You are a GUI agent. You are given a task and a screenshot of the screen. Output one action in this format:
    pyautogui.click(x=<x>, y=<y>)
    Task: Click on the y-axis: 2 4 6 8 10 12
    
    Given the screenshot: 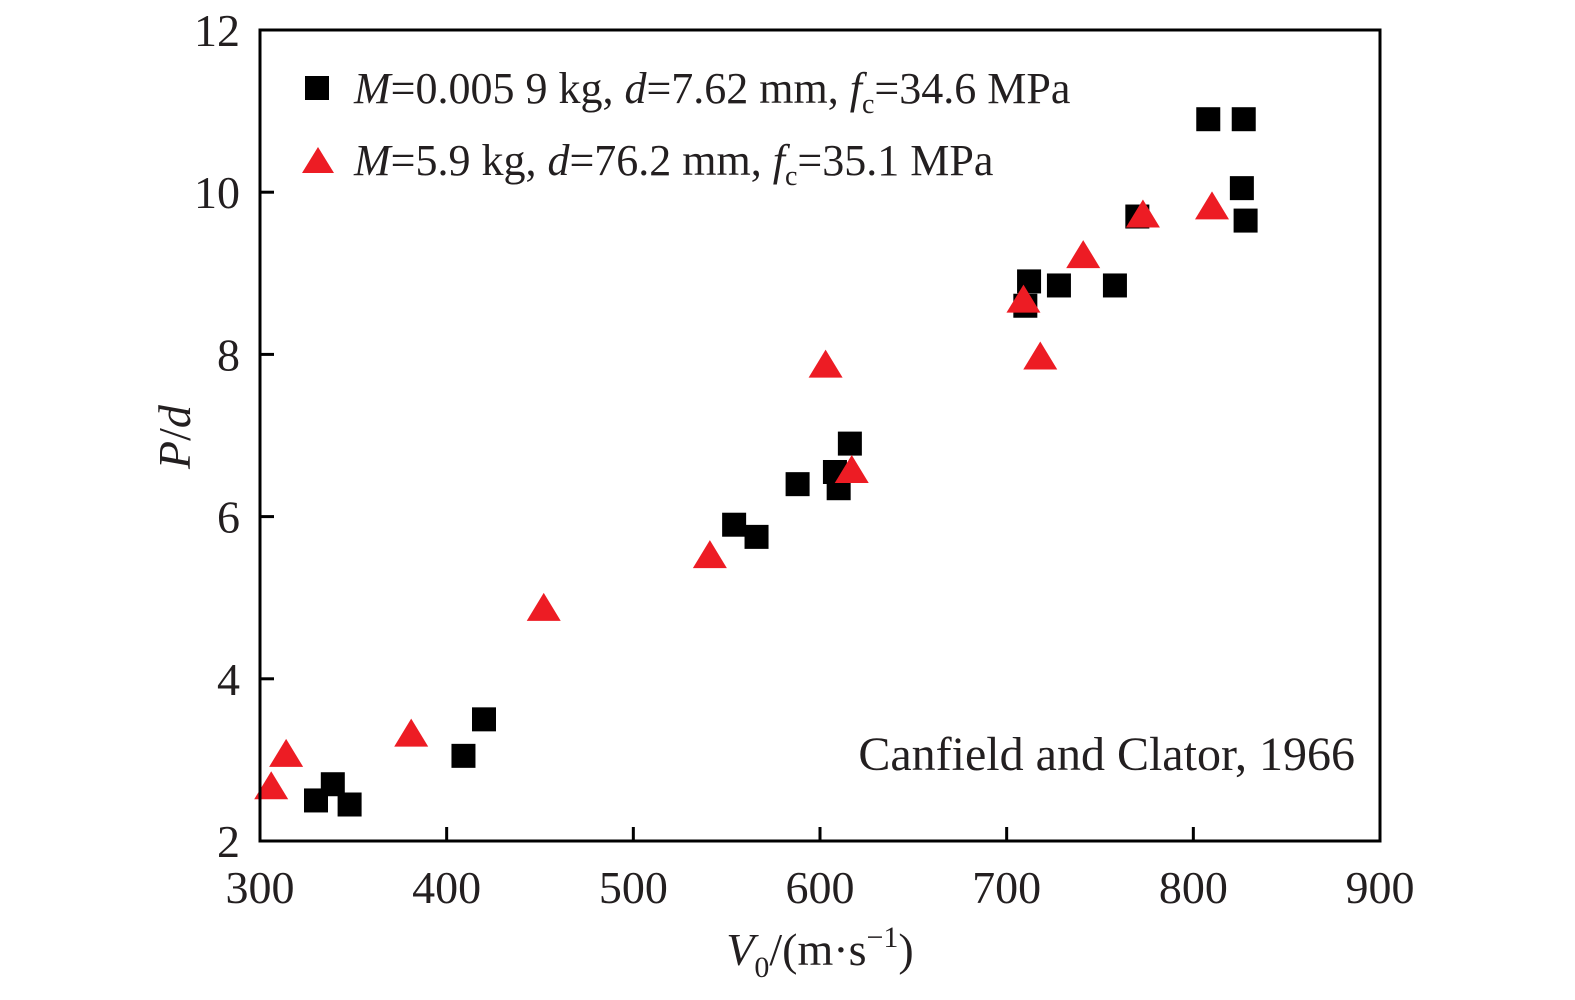 What is the action you would take?
    pyautogui.click(x=234, y=436)
    